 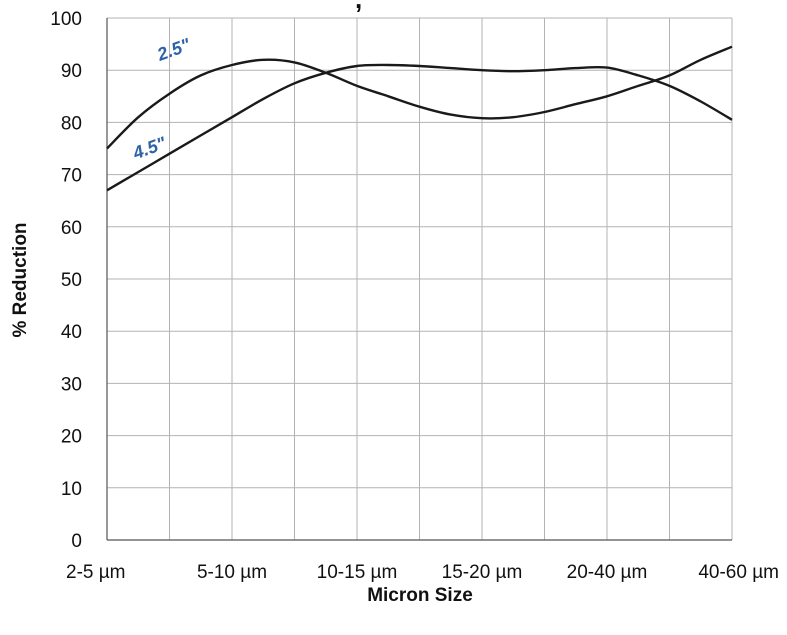 What do you see at coordinates (66, 19) in the screenshot?
I see `y-tick-label: 100` at bounding box center [66, 19].